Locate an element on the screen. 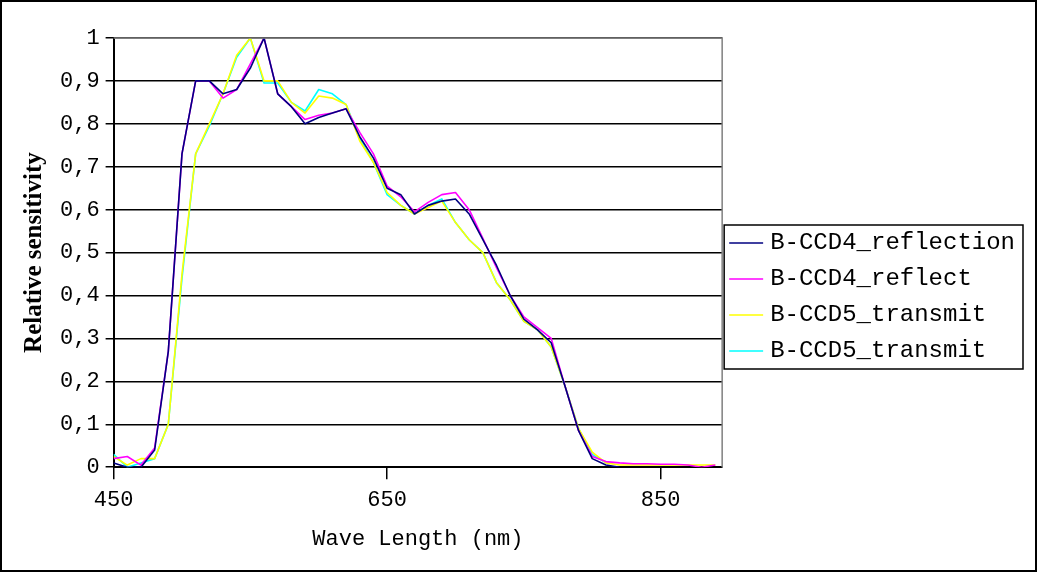 This screenshot has width=1039, height=574. x-tick-label: 850 is located at coordinates (660, 501).